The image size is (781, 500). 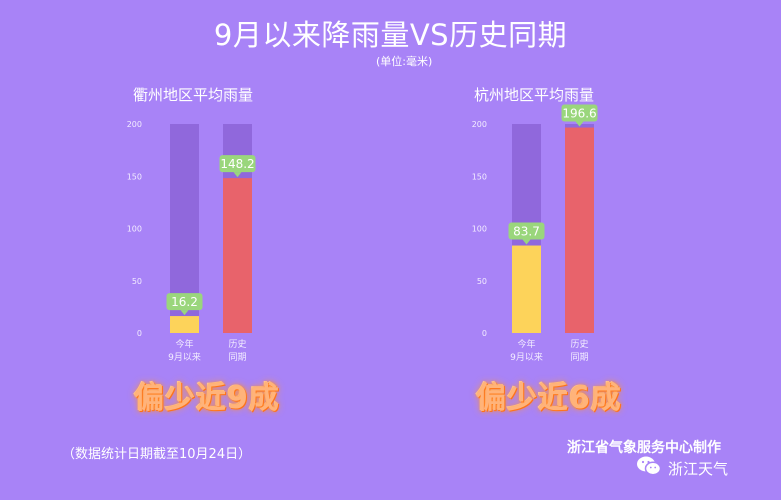 I want to click on category-label-1-0-0: 今年, so click(x=526, y=344).